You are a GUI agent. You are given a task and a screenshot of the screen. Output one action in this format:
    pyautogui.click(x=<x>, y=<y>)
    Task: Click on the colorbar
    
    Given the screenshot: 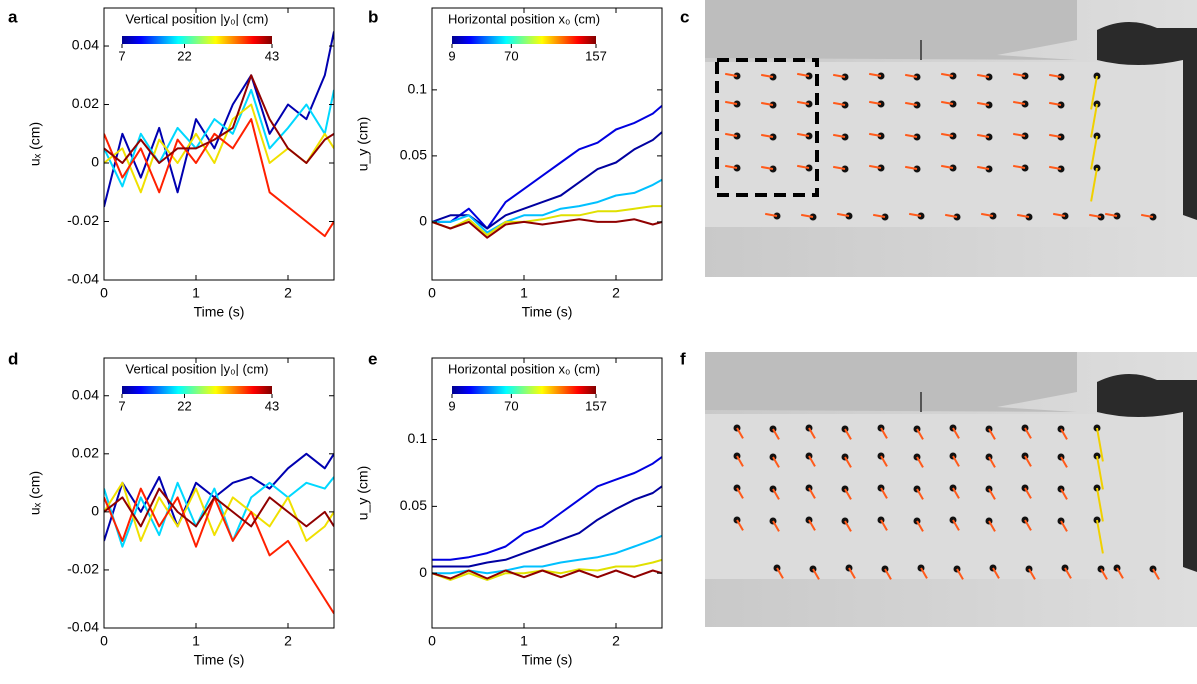 What is the action you would take?
    pyautogui.click(x=524, y=40)
    